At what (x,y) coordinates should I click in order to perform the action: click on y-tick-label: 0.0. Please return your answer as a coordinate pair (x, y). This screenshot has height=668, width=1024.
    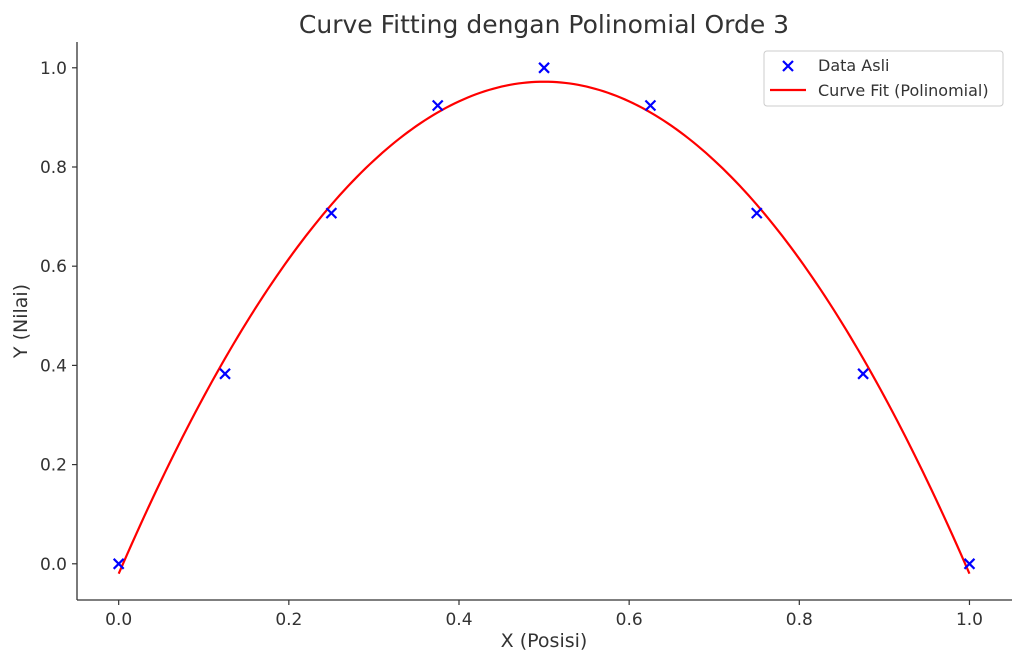
    Looking at the image, I should click on (53, 565).